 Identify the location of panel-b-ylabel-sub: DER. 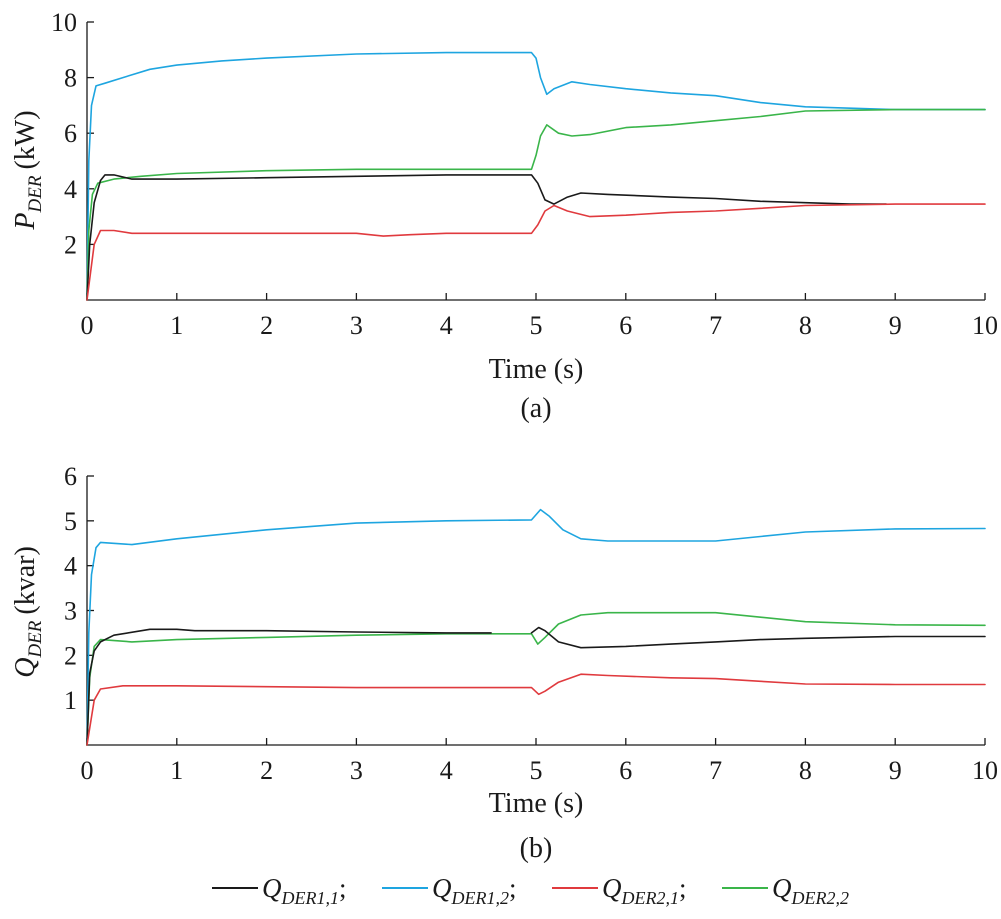
(35, 639).